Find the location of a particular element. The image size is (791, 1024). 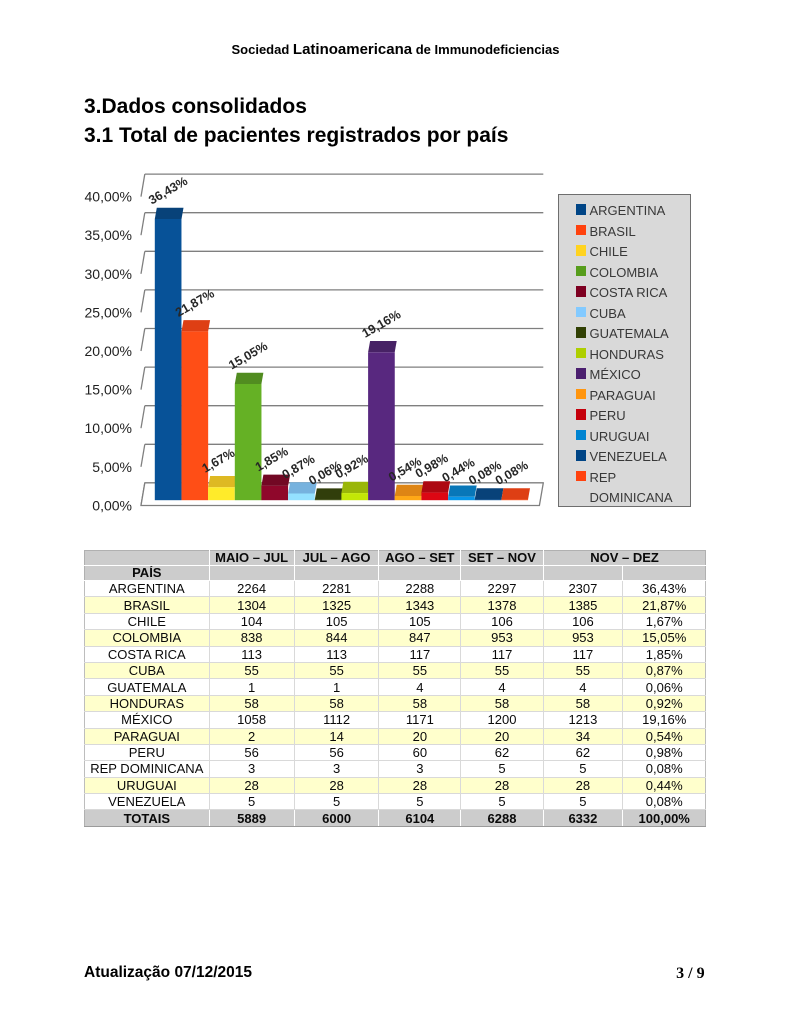

svg-text: 30,00% is located at coordinates (108, 274).